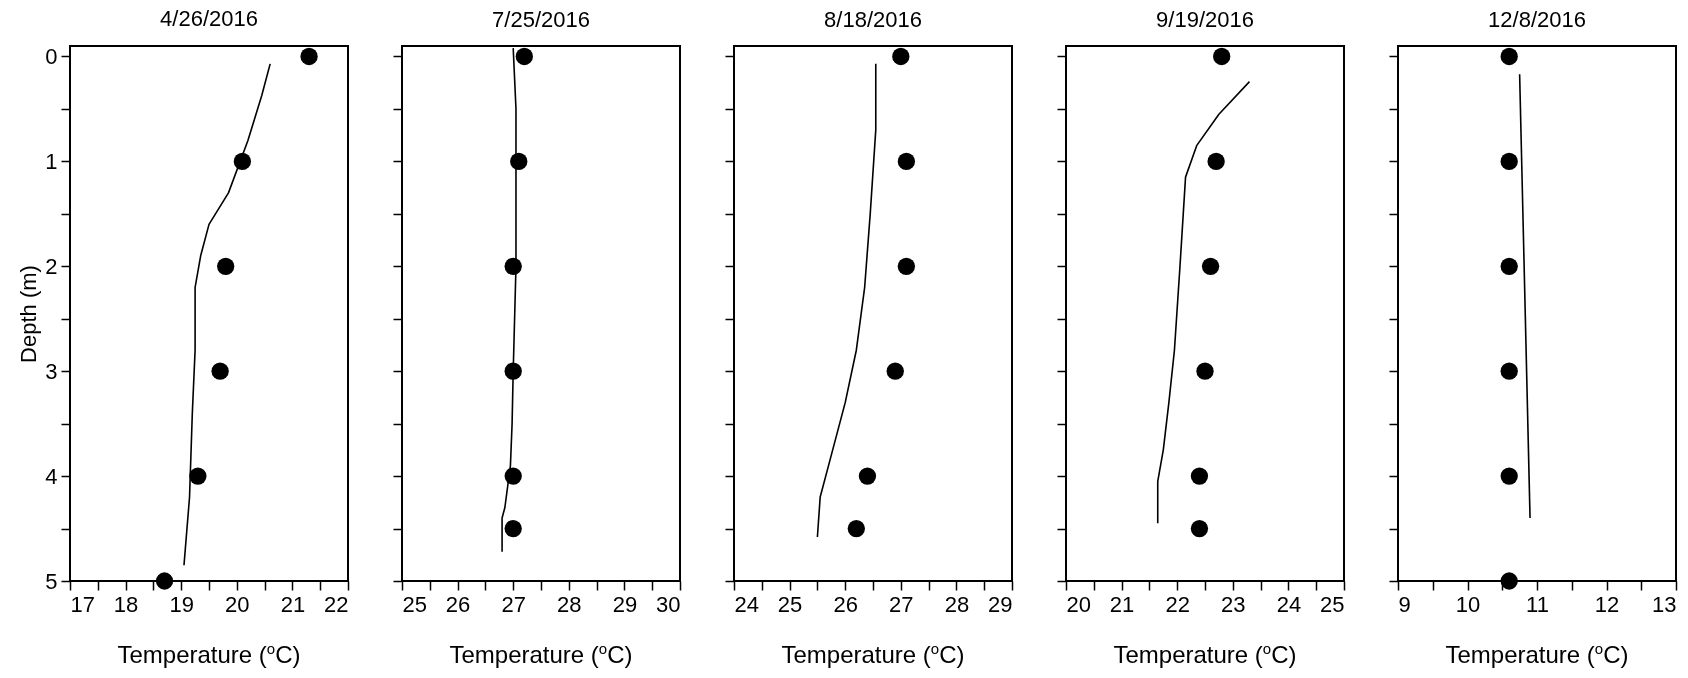  Describe the element at coordinates (1607, 604) in the screenshot. I see `x-tick-label: 12` at that location.